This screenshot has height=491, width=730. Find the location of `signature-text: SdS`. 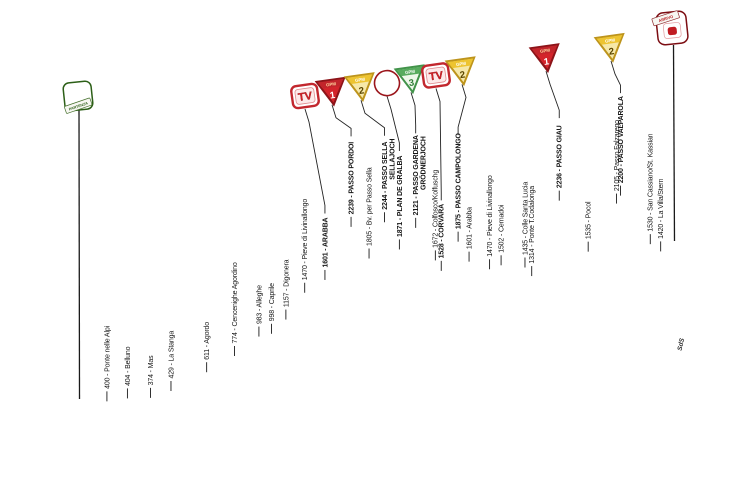

signature-text: SdS is located at coordinates (682, 344).